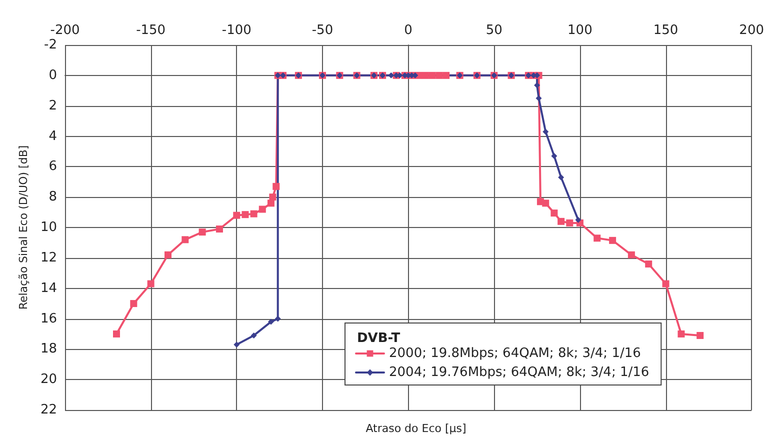 Image resolution: width=767 pixels, height=438 pixels. What do you see at coordinates (48, 349) in the screenshot?
I see `y-tick-label: 18` at bounding box center [48, 349].